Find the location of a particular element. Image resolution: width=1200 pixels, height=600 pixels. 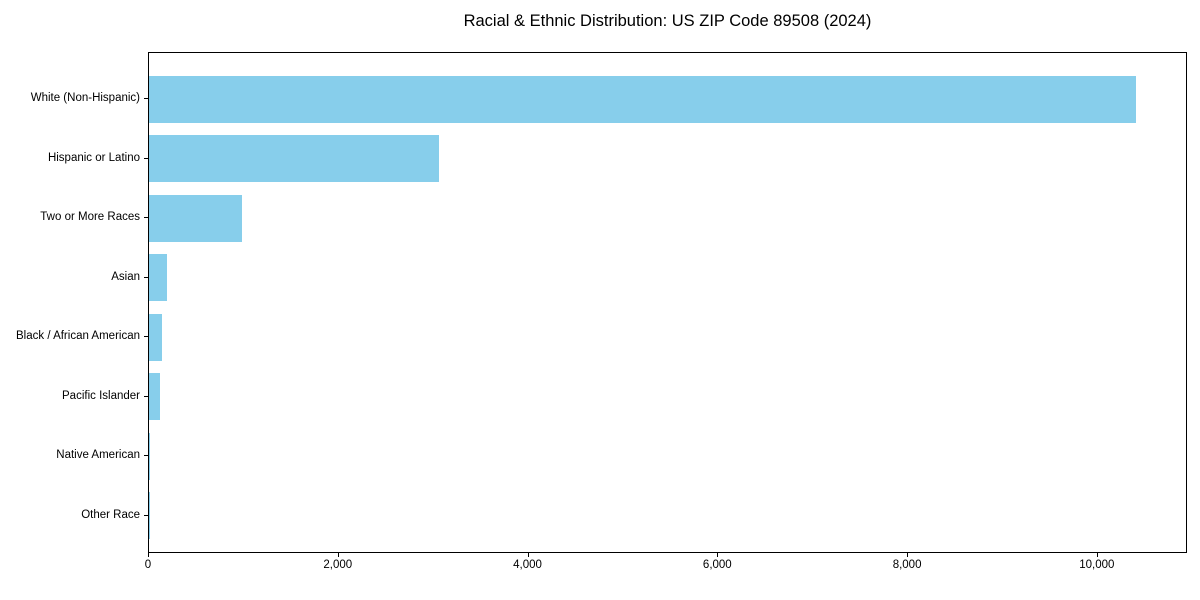

bar-asian is located at coordinates (158, 278).